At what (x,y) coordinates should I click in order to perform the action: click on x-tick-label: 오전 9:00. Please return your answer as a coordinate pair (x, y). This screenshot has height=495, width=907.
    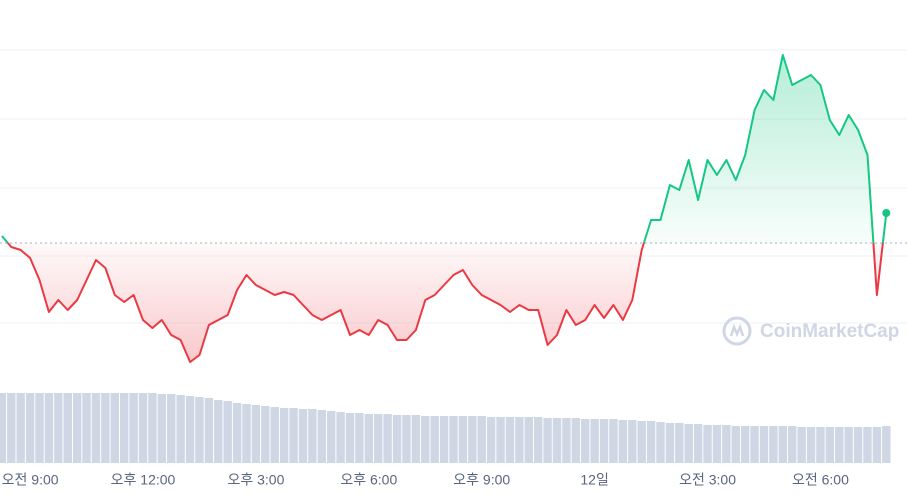
    Looking at the image, I should click on (30, 480).